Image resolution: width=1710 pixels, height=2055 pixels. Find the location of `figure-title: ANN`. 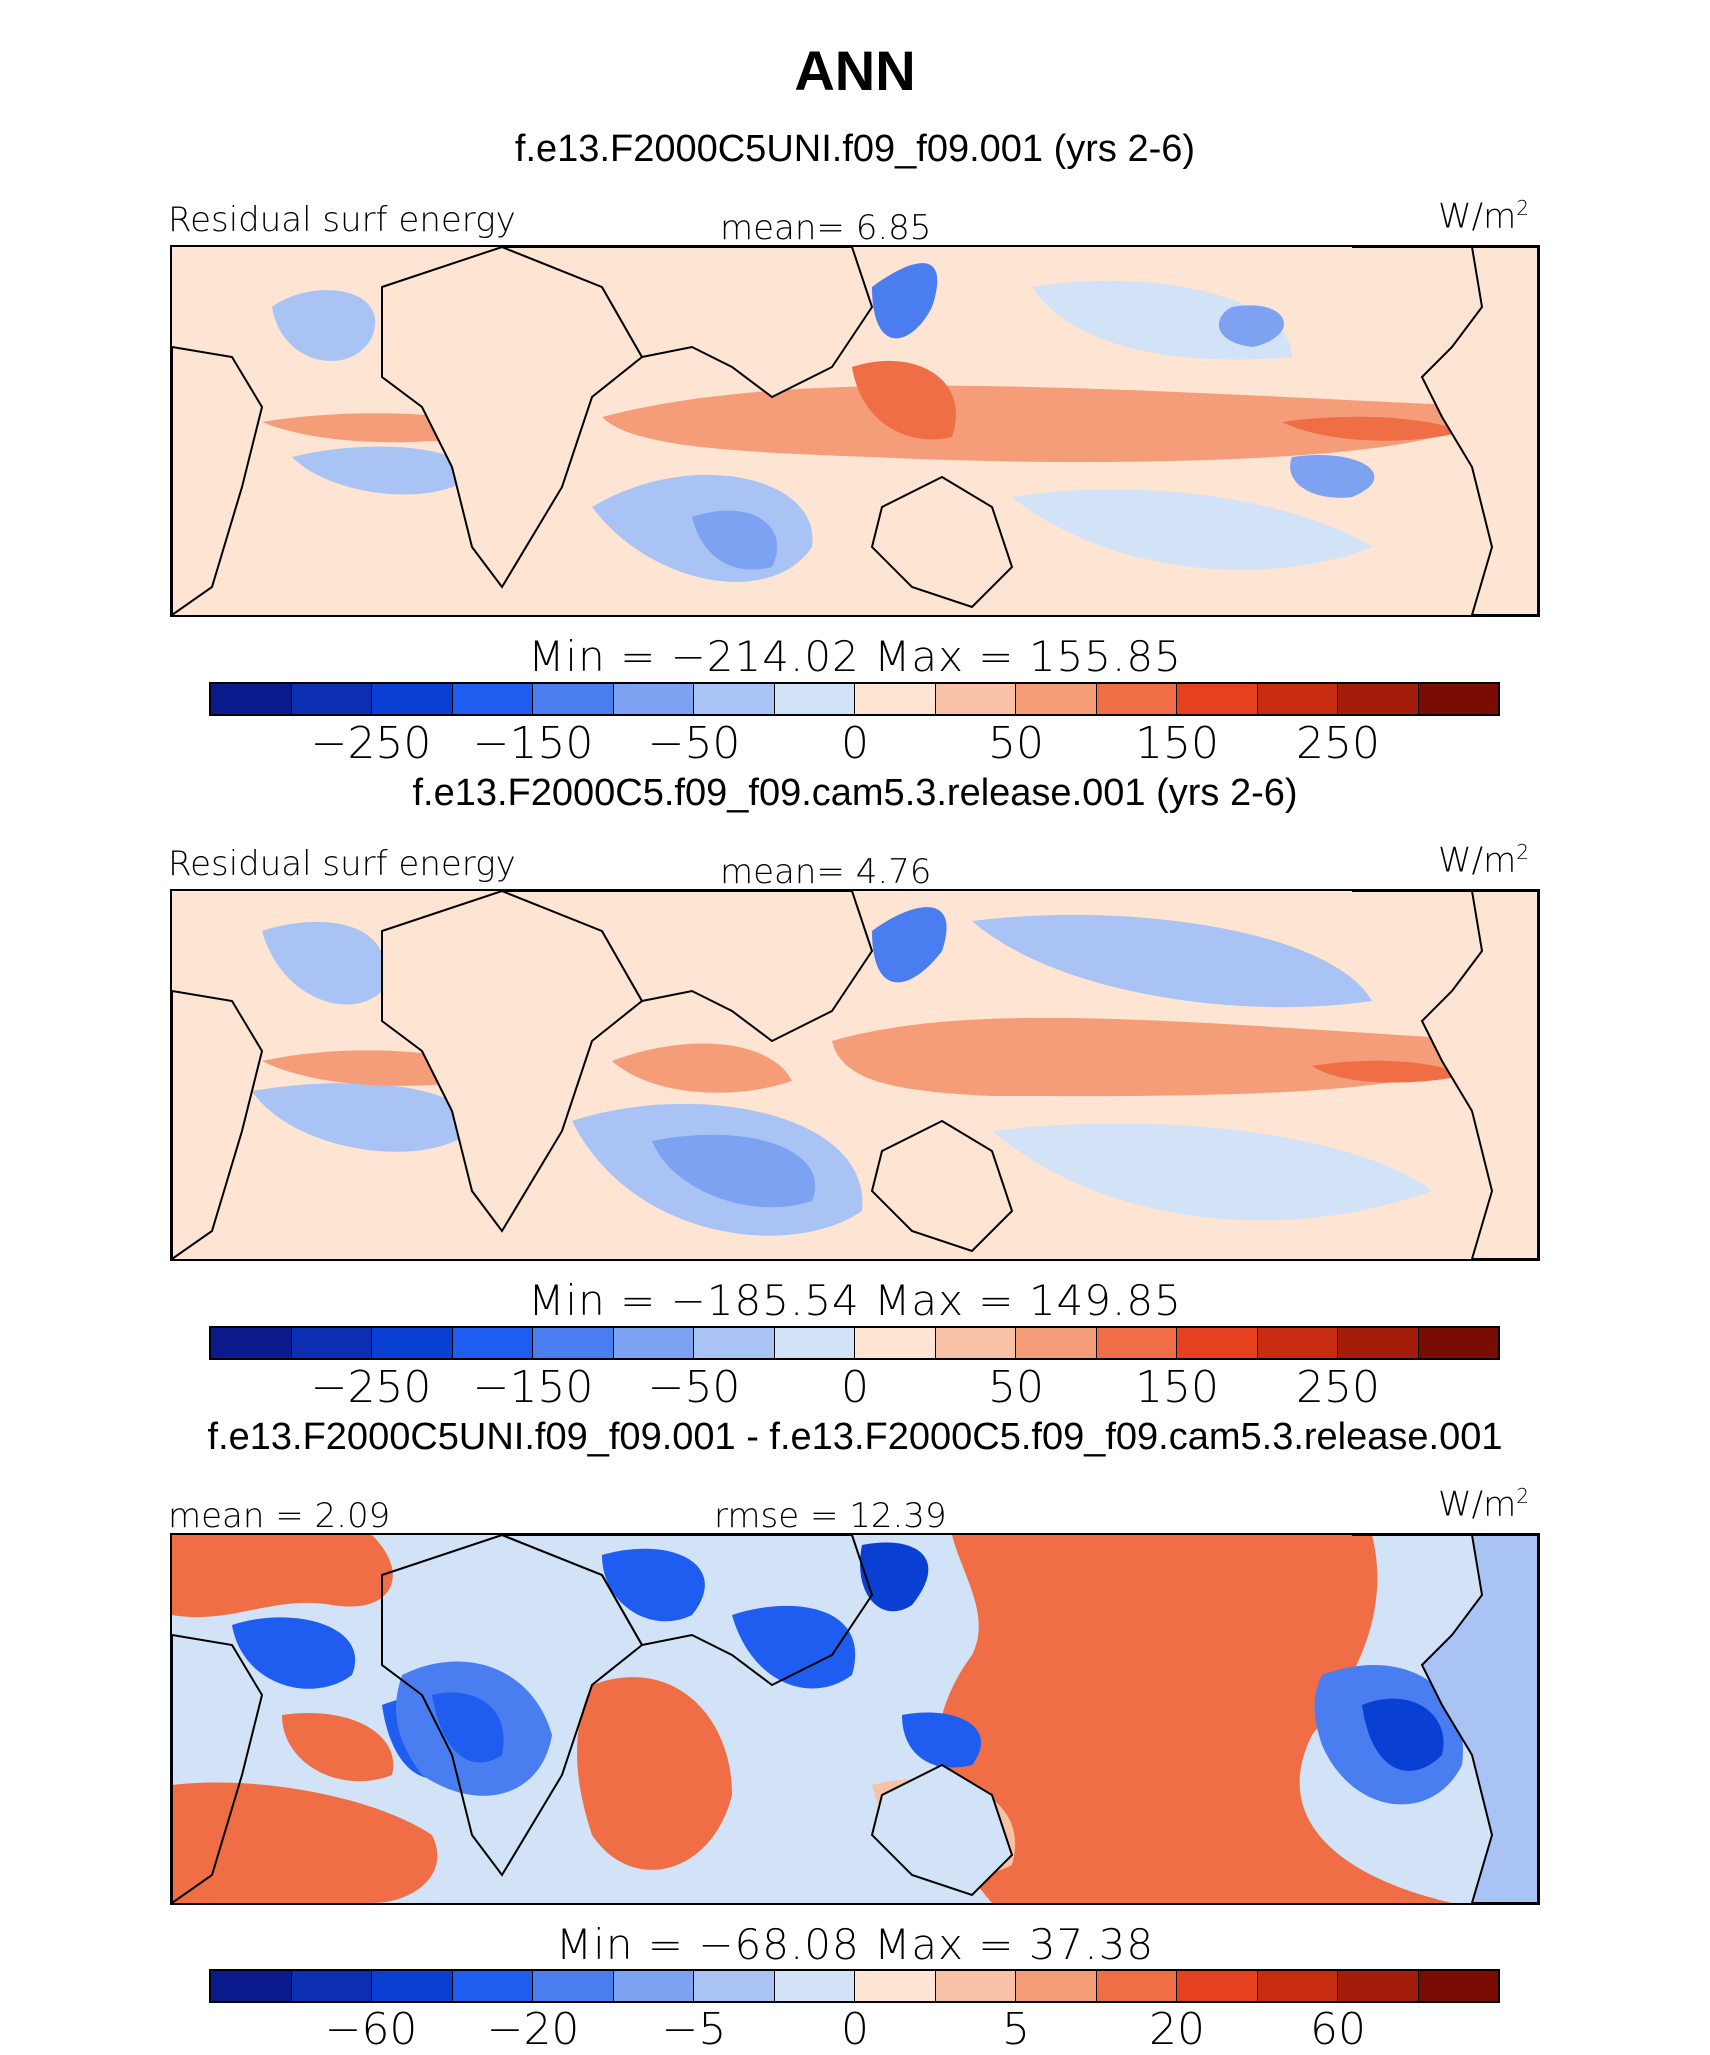

figure-title: ANN is located at coordinates (855, 70).